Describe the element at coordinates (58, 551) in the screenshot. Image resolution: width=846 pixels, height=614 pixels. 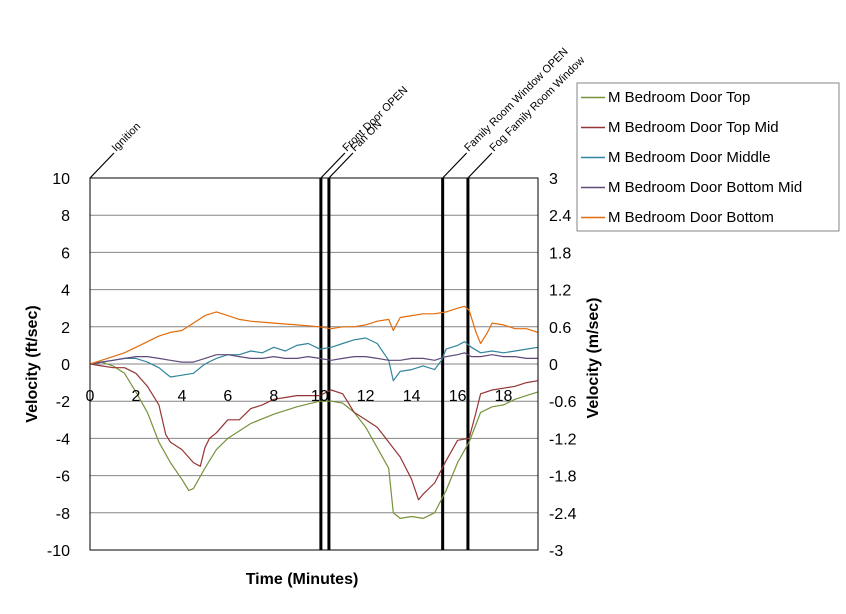
I see `y-tick-label: -10` at that location.